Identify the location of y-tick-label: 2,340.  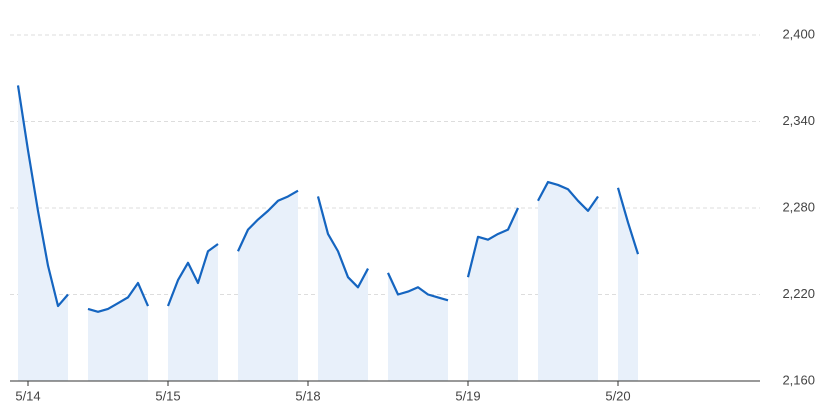
(798, 120).